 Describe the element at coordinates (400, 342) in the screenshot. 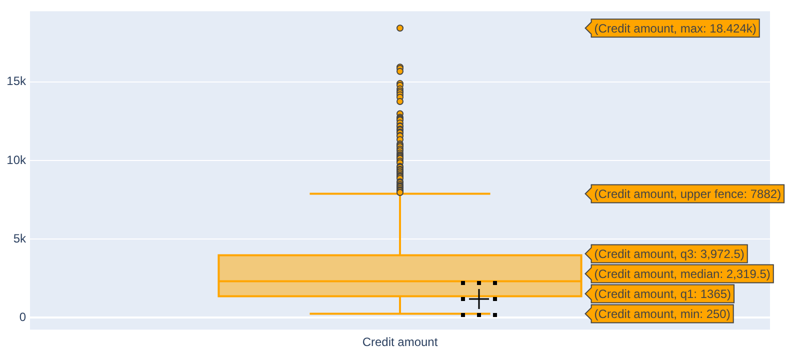

I see `x-tick-label: Credit amount` at that location.